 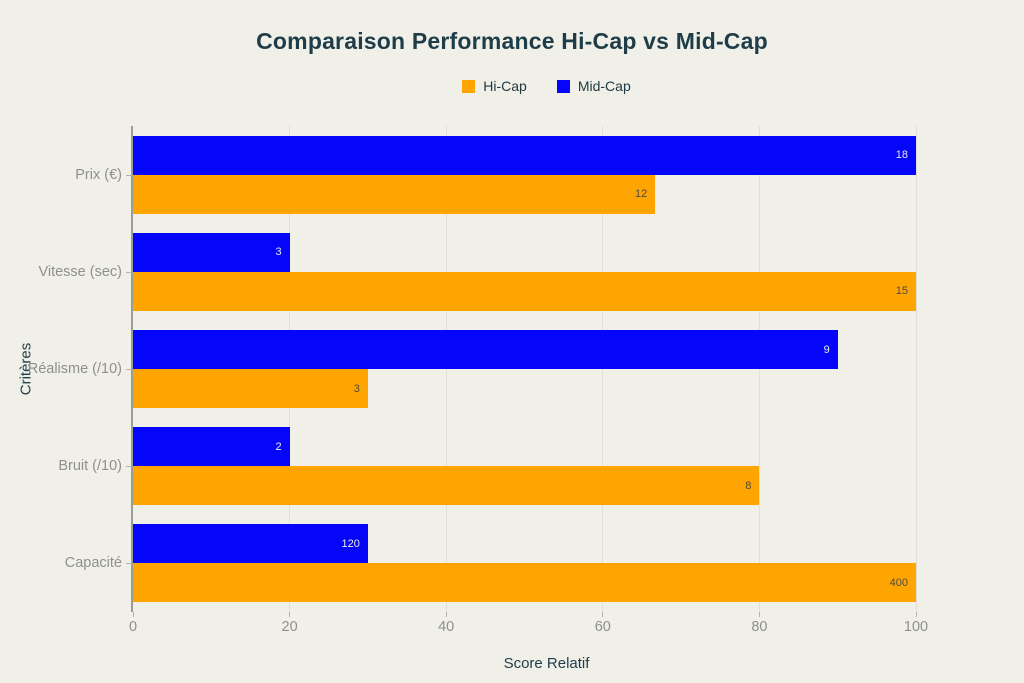 I want to click on x-tick-label: 80, so click(x=759, y=627).